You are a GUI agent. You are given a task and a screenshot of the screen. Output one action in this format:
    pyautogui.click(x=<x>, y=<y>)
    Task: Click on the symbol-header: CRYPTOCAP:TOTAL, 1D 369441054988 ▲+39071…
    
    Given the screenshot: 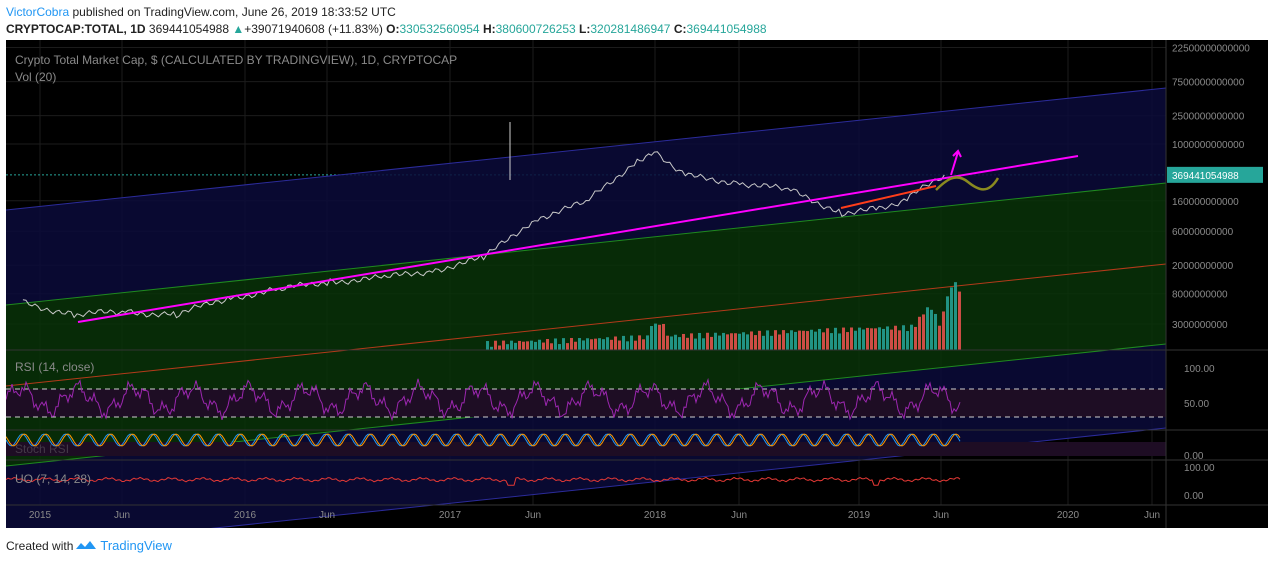 What is the action you would take?
    pyautogui.click(x=386, y=29)
    